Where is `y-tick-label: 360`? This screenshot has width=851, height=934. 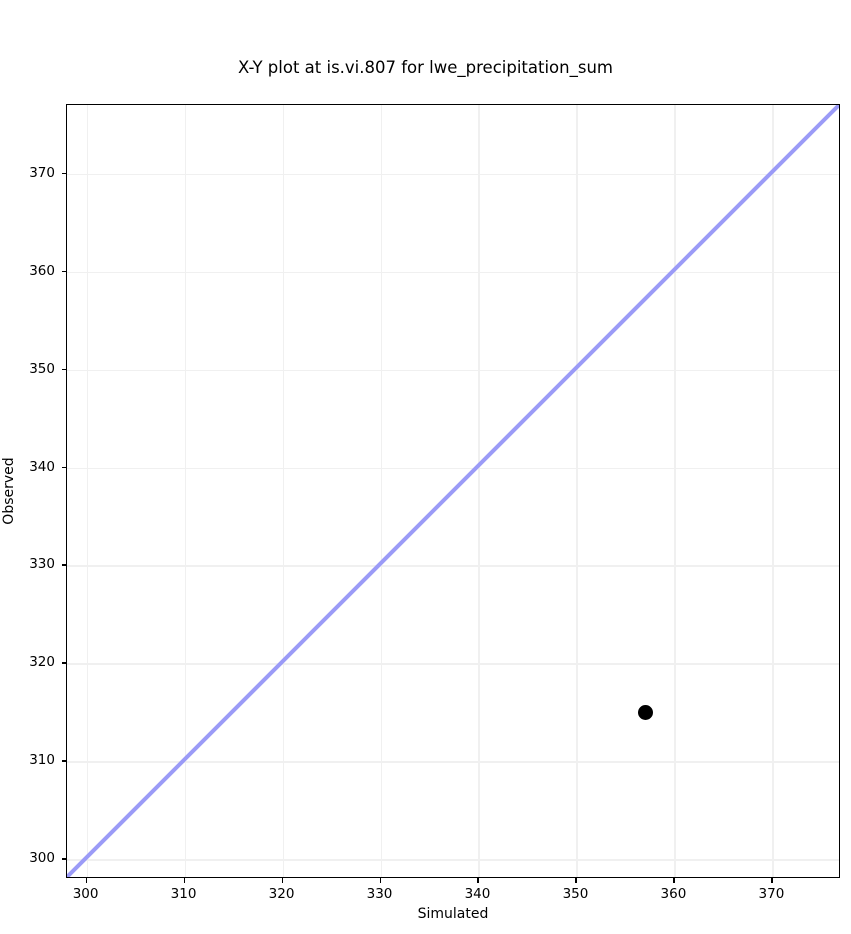 y-tick-label: 360 is located at coordinates (42, 270).